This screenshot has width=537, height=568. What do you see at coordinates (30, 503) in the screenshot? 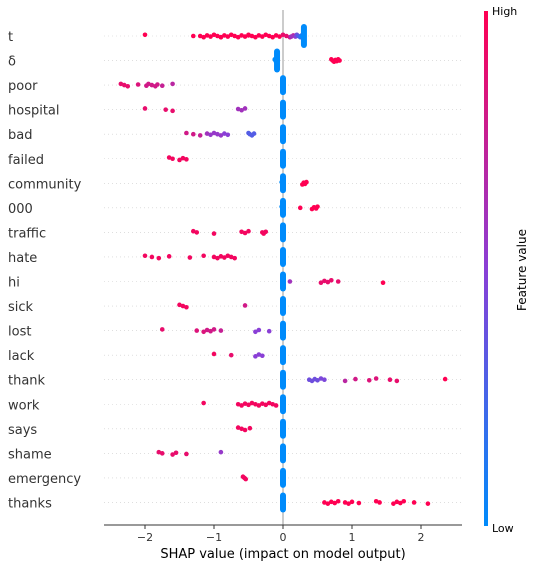
I see `feature-label: thanks` at bounding box center [30, 503].